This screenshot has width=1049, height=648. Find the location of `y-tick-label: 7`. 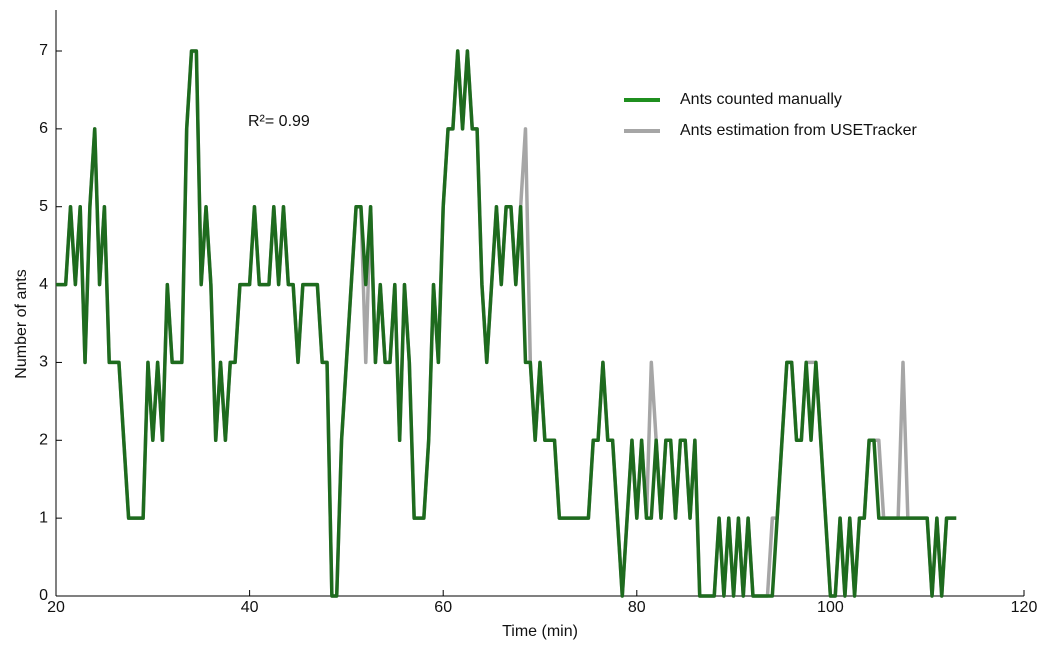

y-tick-label: 7 is located at coordinates (43, 50).